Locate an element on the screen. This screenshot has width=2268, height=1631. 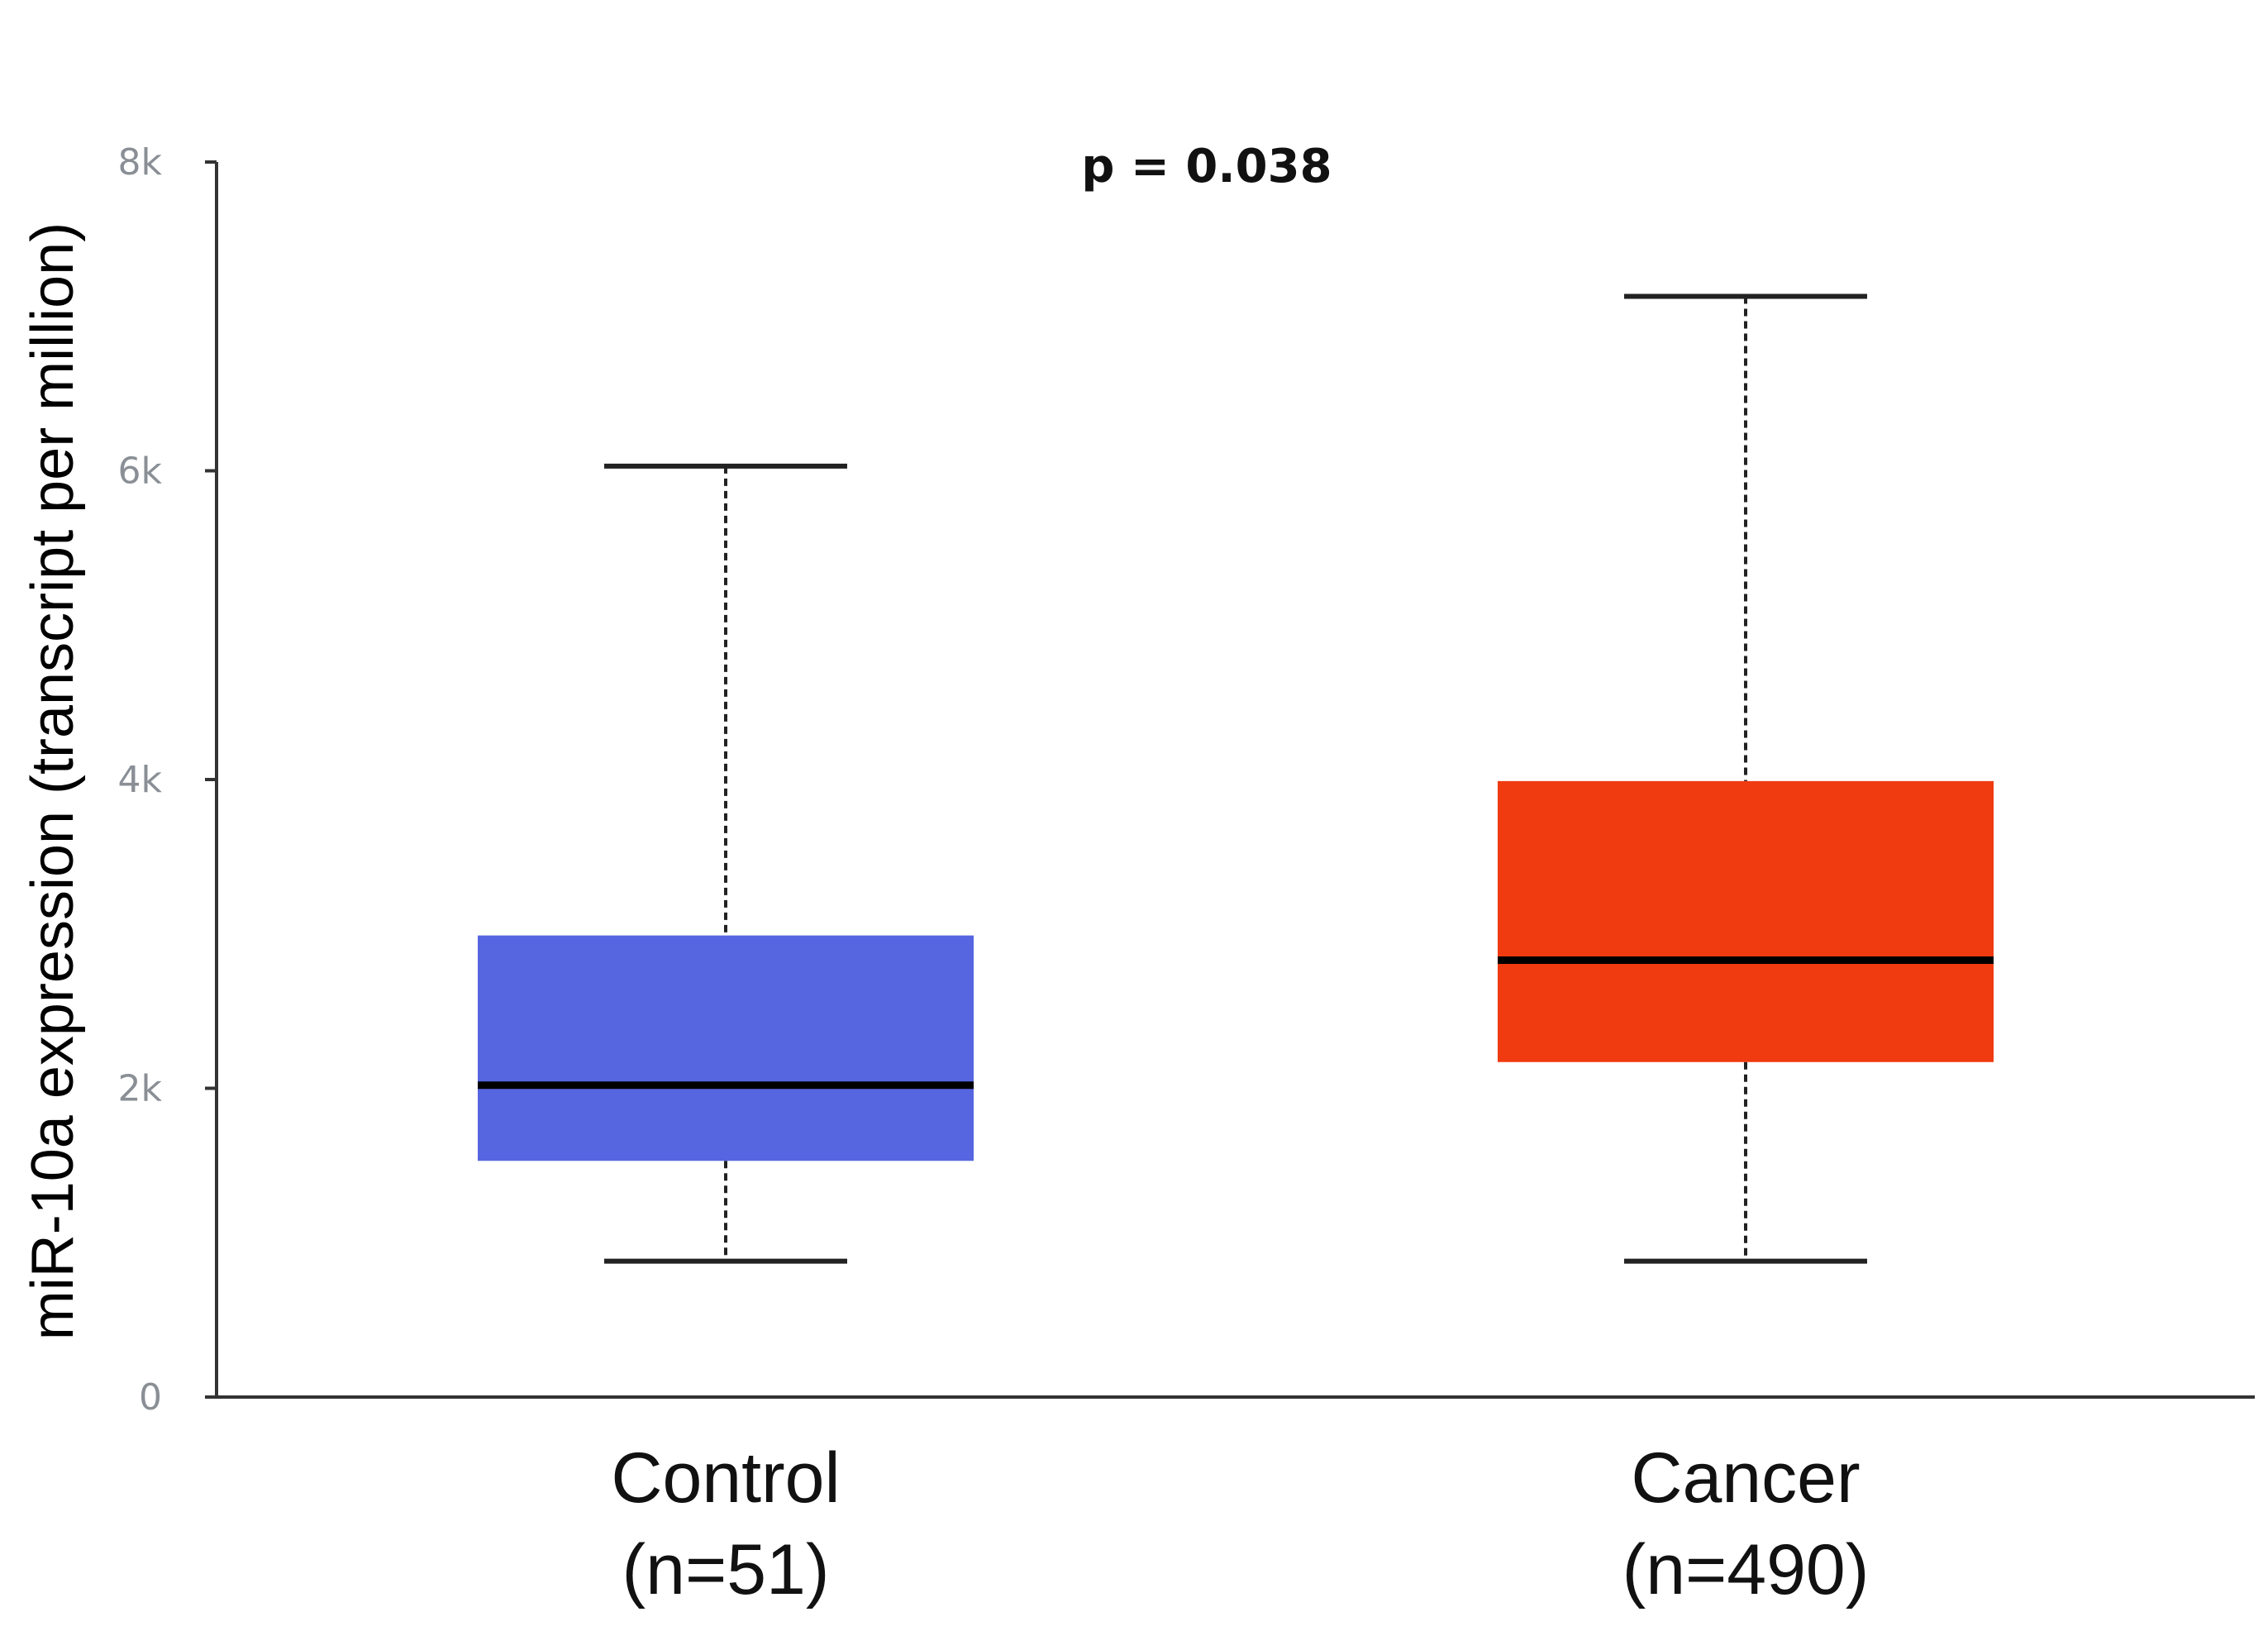
p-value-annotation: p = 0.038 is located at coordinates (1207, 166).